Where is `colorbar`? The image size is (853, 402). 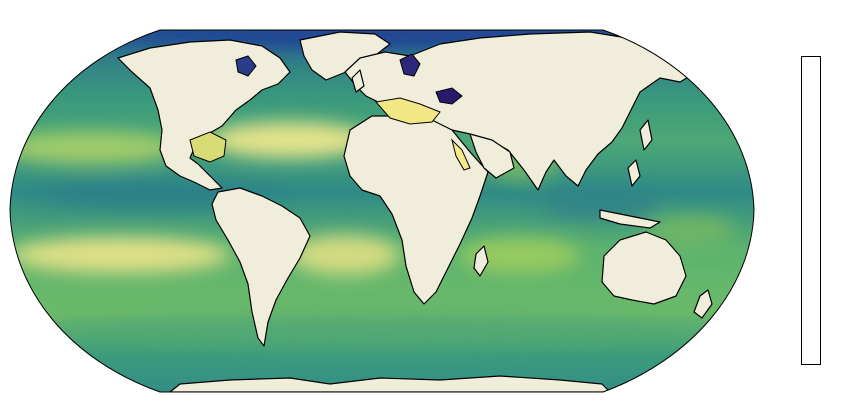 colorbar is located at coordinates (811, 210).